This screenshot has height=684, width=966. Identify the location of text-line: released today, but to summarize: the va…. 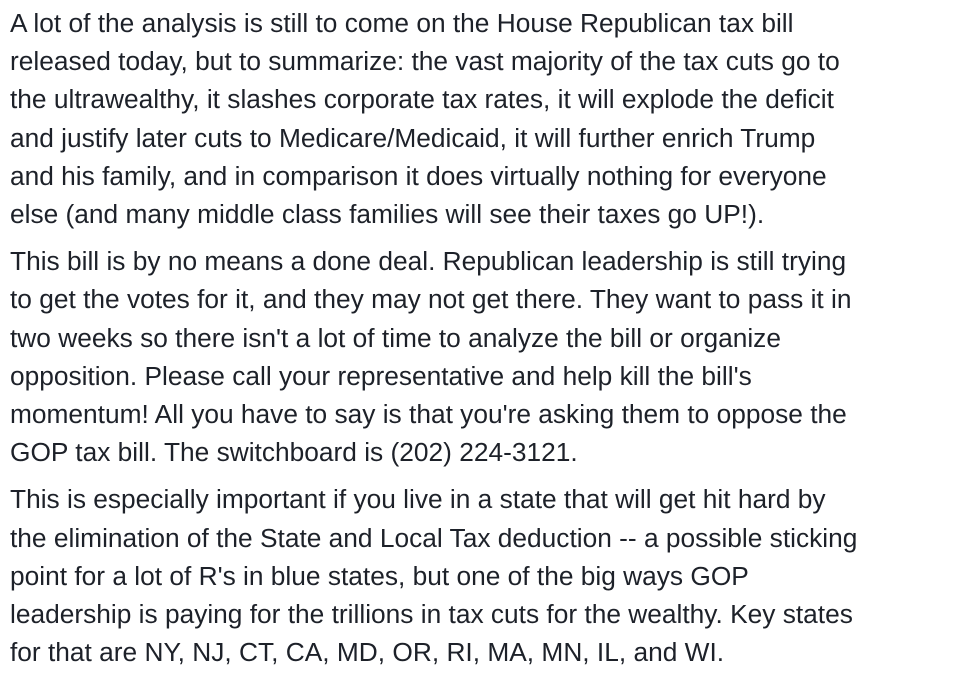
(425, 61).